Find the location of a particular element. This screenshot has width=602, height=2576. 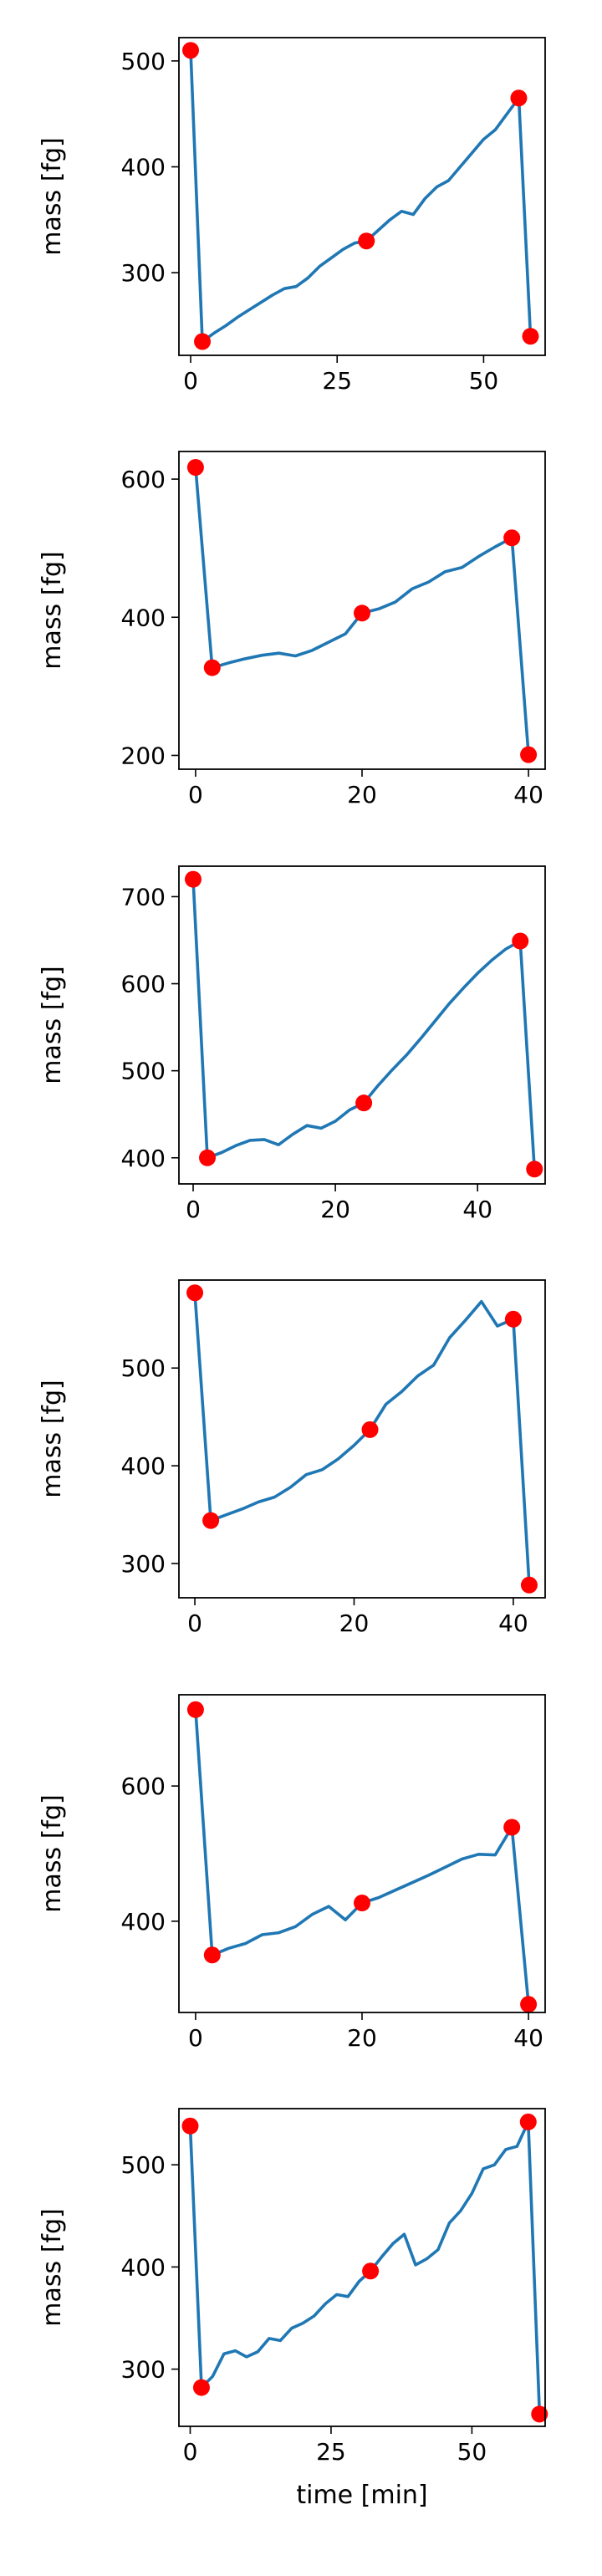

subplot-2: 0 20 40 200 400 600 mass [fg] is located at coordinates (292, 630).